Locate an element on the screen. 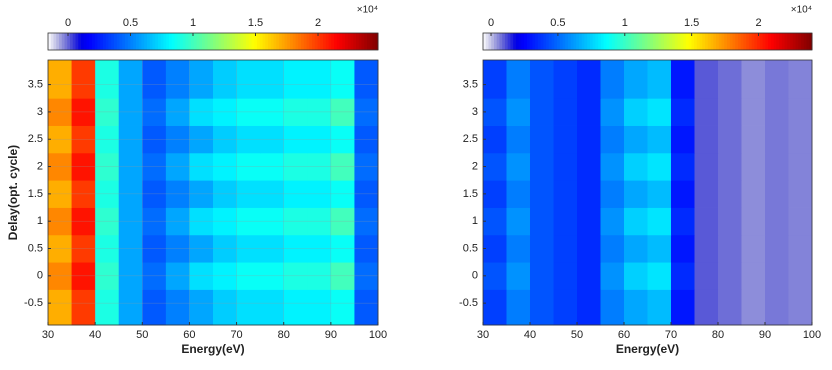 This screenshot has width=832, height=370. colorbar-frame is located at coordinates (647, 41).